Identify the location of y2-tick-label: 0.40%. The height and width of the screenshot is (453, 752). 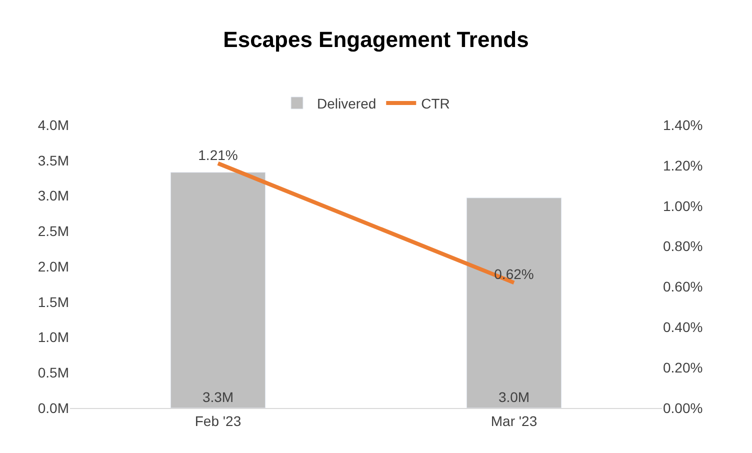
(683, 327).